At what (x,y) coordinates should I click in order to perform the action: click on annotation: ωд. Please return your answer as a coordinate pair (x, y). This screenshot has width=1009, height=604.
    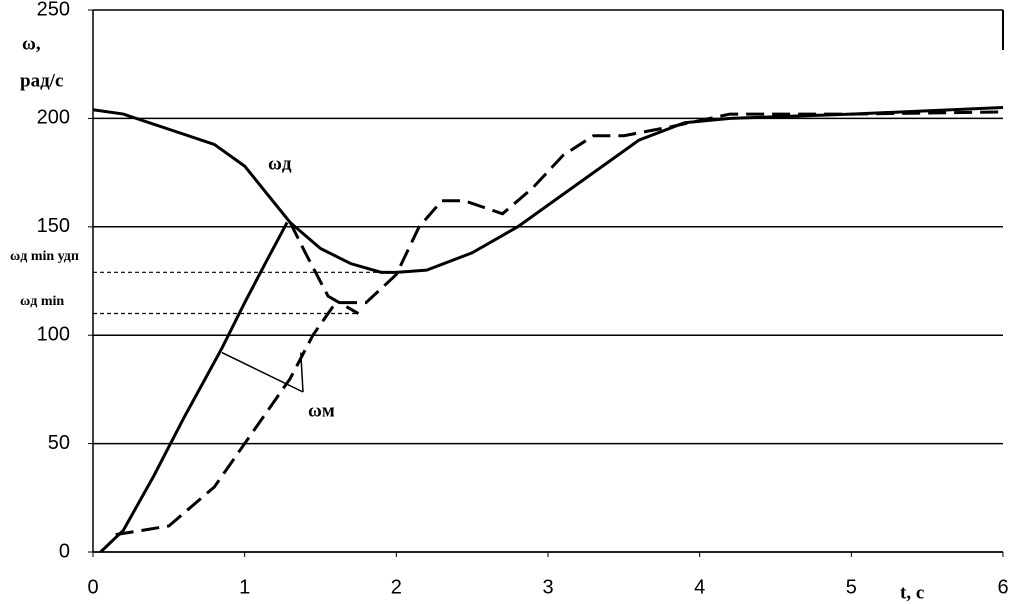
    Looking at the image, I should click on (280, 163).